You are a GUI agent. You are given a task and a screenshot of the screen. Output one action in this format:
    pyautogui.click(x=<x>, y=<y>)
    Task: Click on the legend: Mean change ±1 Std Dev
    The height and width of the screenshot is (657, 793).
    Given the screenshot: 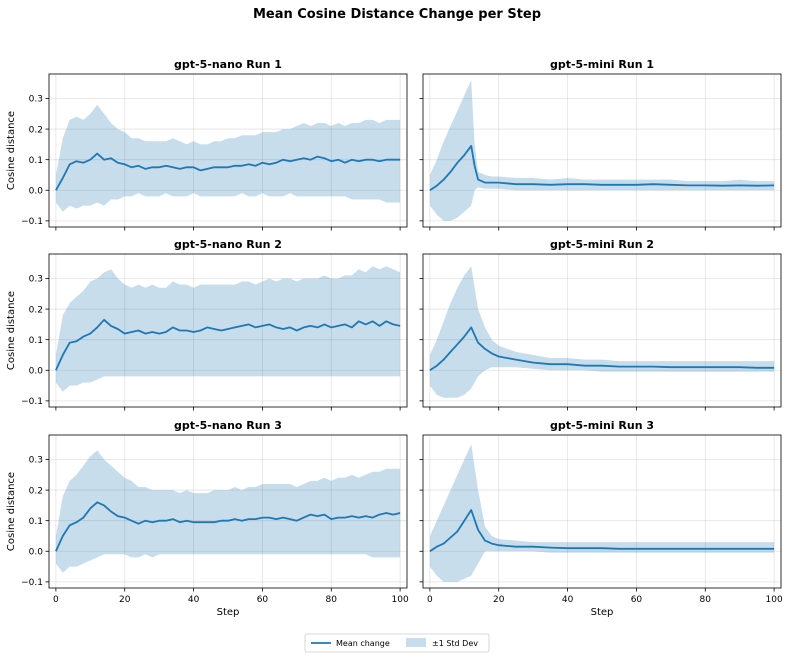 What is the action you would take?
    pyautogui.click(x=397, y=643)
    